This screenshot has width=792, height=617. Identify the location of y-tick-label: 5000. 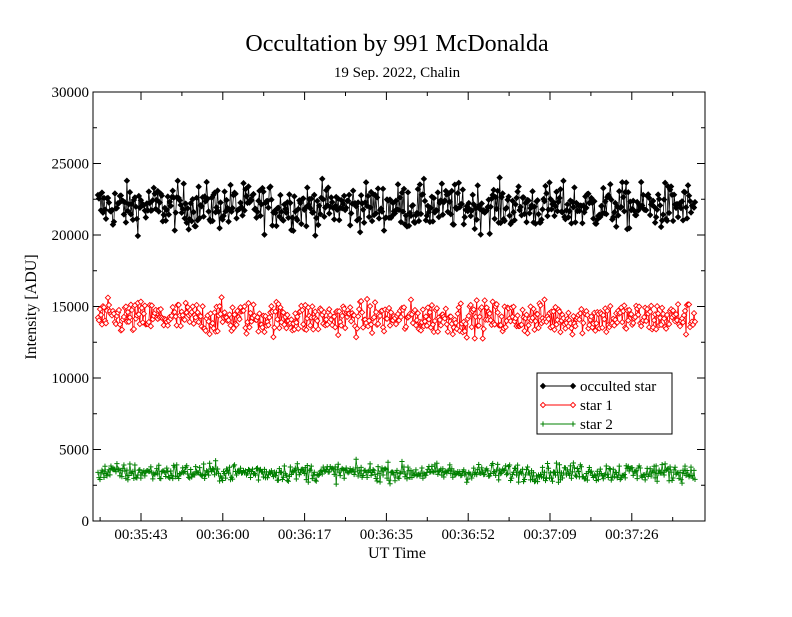
(74, 451).